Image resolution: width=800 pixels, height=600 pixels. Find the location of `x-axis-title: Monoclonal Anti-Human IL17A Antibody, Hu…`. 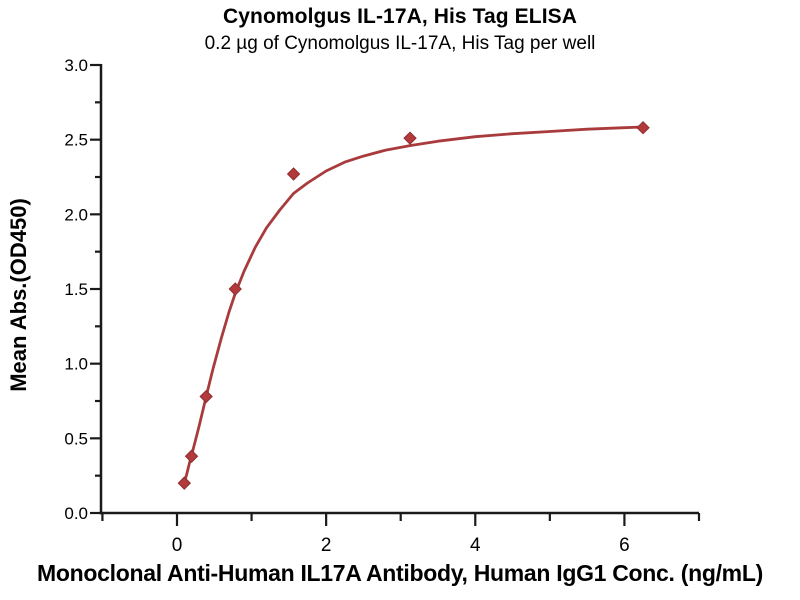

x-axis-title: Monoclonal Anti-Human IL17A Antibody, Hu… is located at coordinates (400, 573).